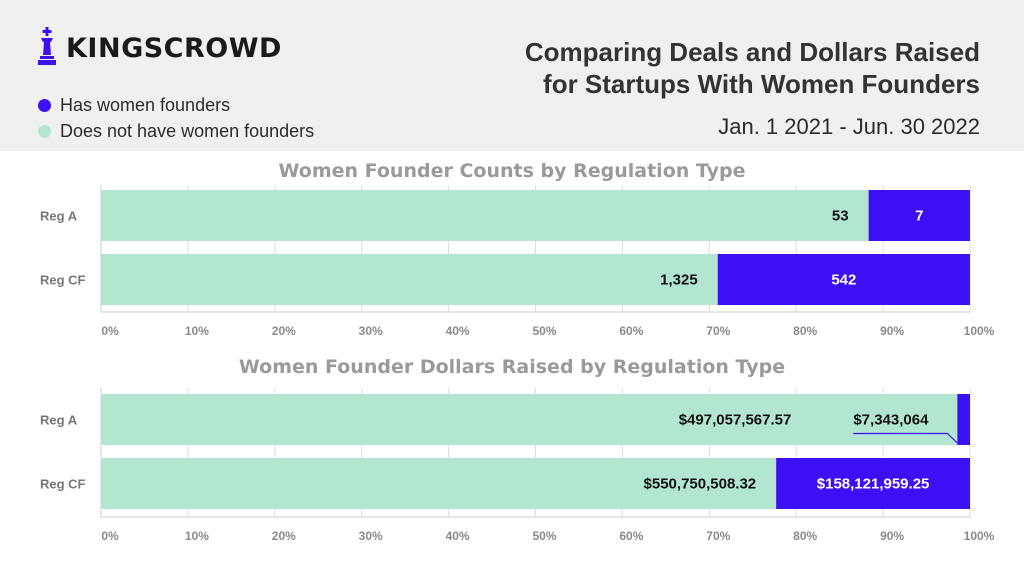  I want to click on data-label-no-women: $497,057,567.57, so click(735, 420).